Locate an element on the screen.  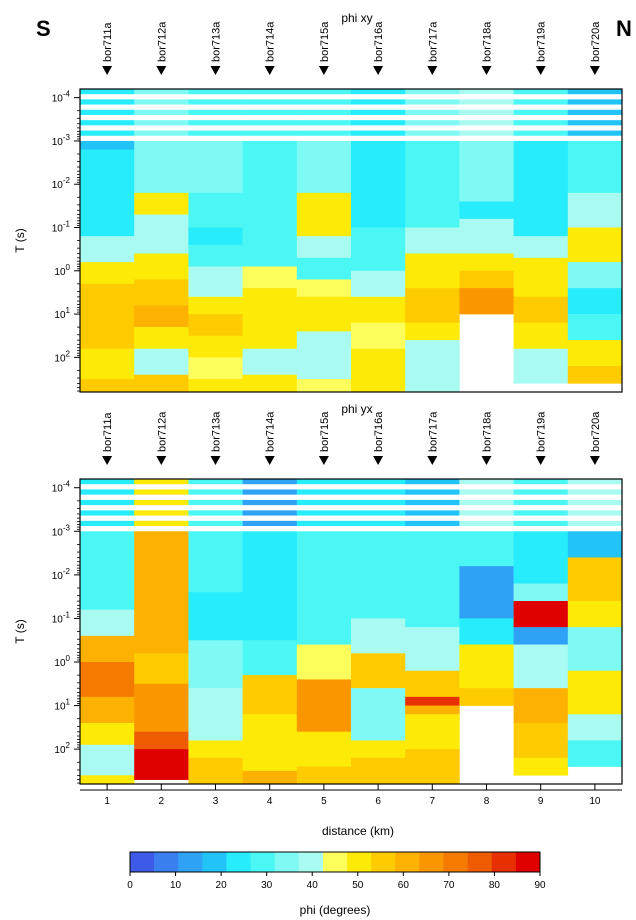
colorbar: 0 10 20 30 40 50 60 70 80 90 is located at coordinates (336, 871).